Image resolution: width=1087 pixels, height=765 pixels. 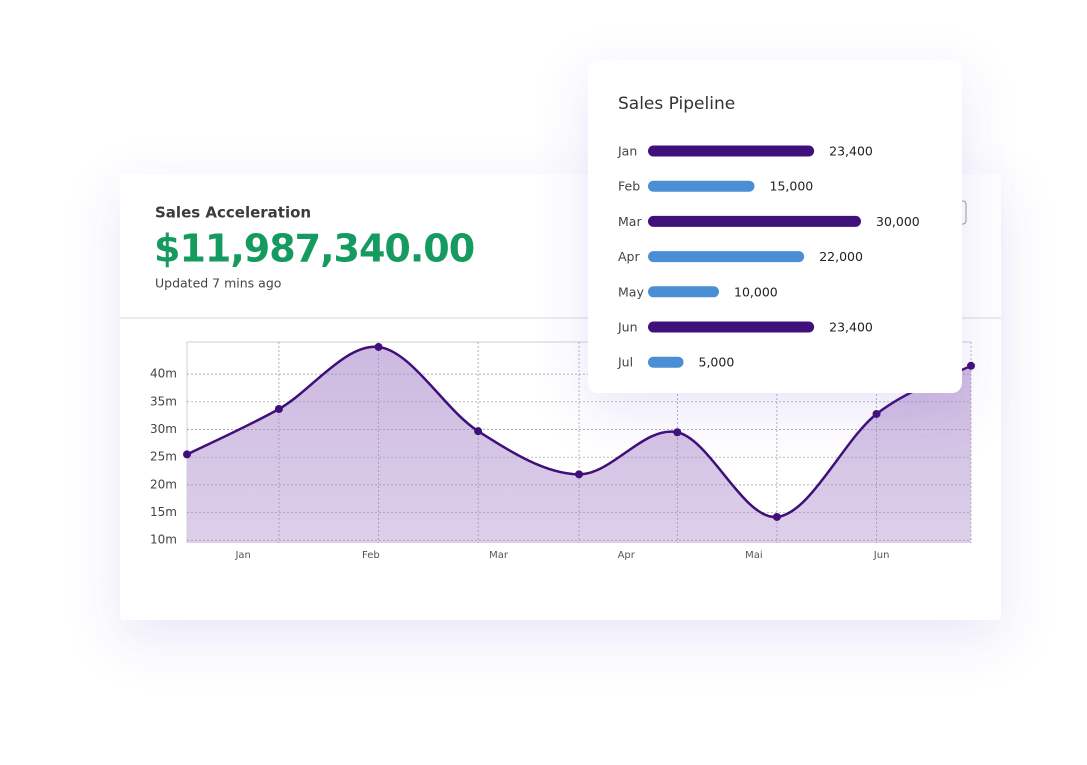 I want to click on category-label: May, so click(x=631, y=291).